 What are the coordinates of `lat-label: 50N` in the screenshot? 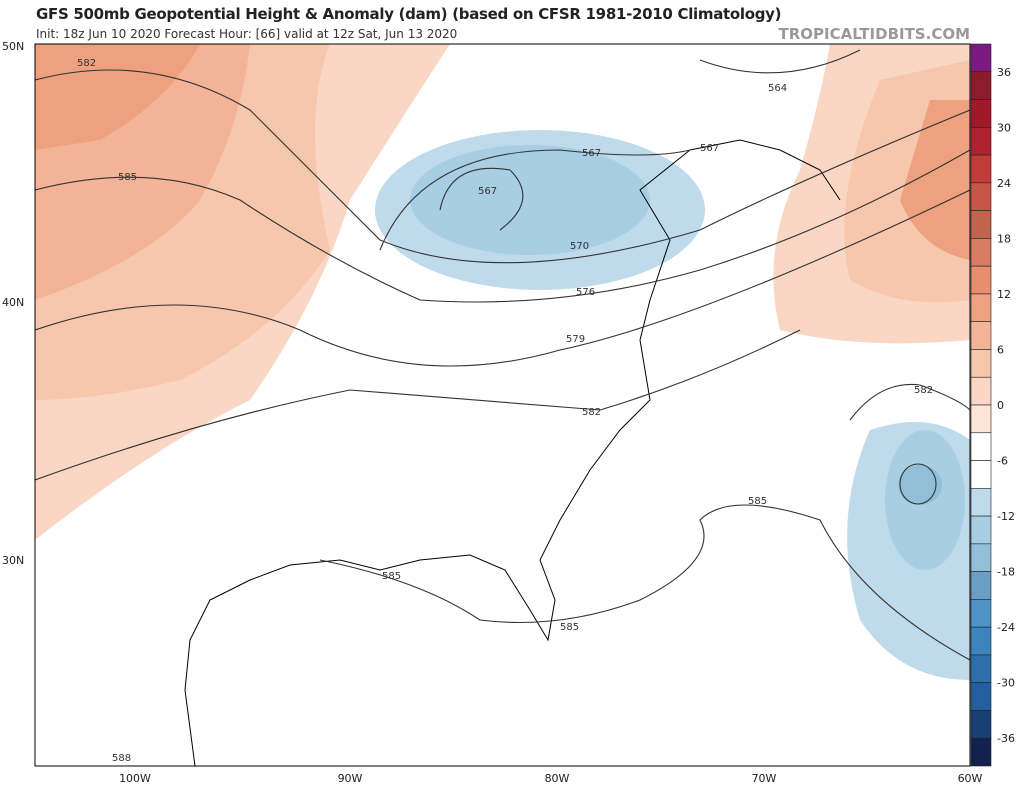 It's located at (13, 46).